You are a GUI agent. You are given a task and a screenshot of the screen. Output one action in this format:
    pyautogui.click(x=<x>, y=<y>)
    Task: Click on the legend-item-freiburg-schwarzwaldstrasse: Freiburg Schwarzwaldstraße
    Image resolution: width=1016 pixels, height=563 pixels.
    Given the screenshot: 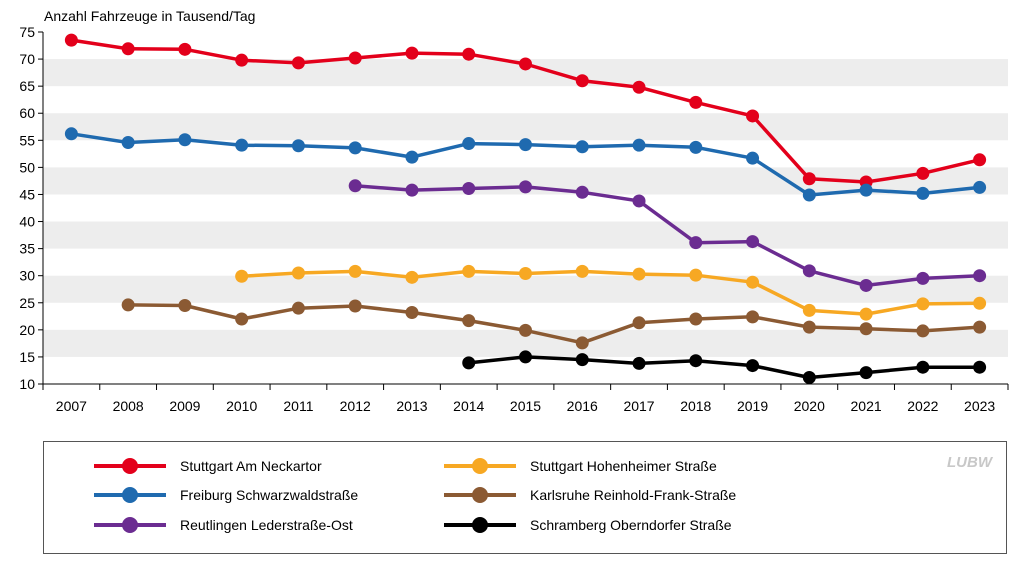 What is the action you would take?
    pyautogui.click(x=226, y=495)
    